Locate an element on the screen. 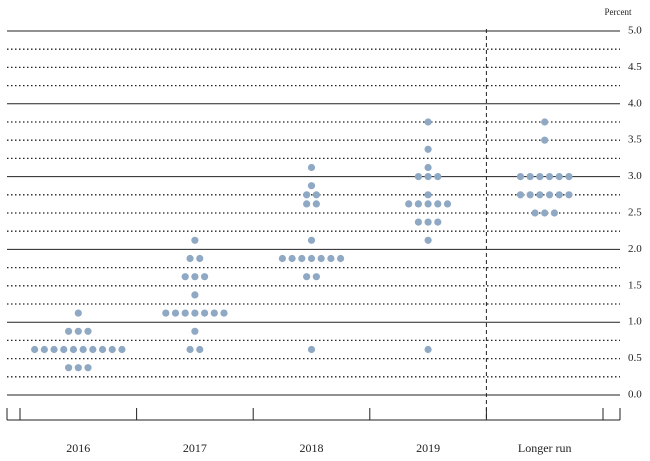 This screenshot has width=650, height=461. y-tick-label: 1.0 is located at coordinates (635, 322).